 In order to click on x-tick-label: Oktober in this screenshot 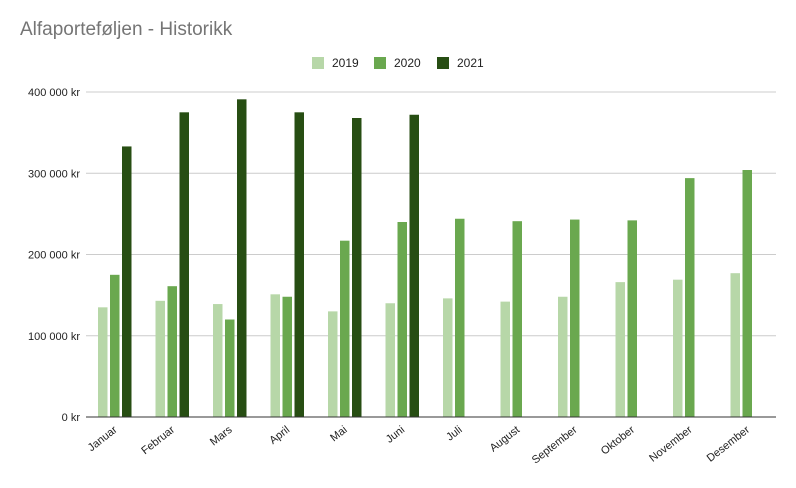, I will do `click(618, 441)`.